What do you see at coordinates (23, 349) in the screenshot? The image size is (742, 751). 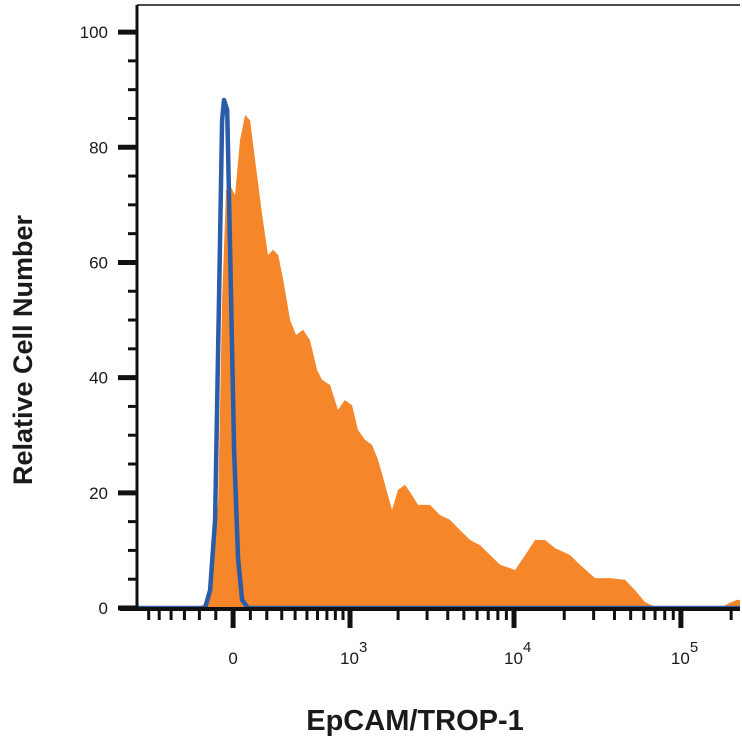 I see `y-axis-label: Relative Cell Number` at bounding box center [23, 349].